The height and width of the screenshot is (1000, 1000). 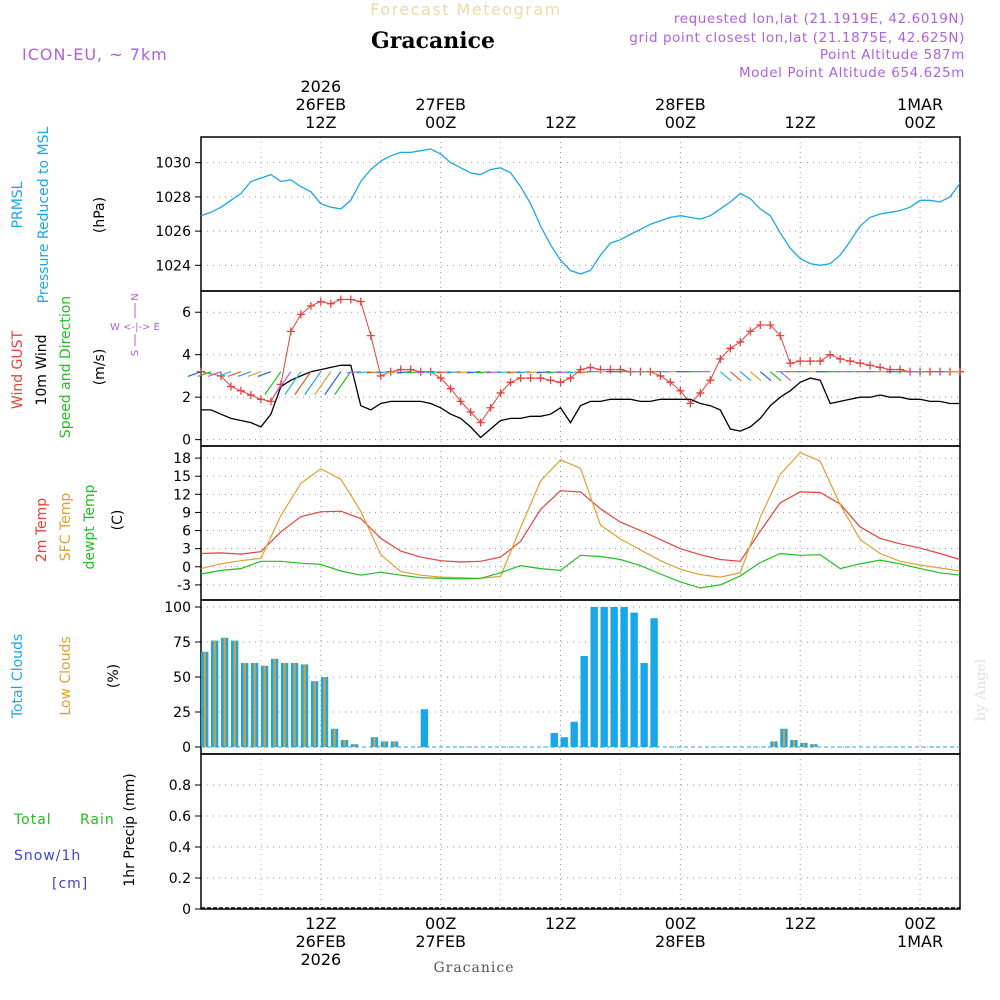 What do you see at coordinates (18, 369) in the screenshot?
I see `gust-label: Wind GUST` at bounding box center [18, 369].